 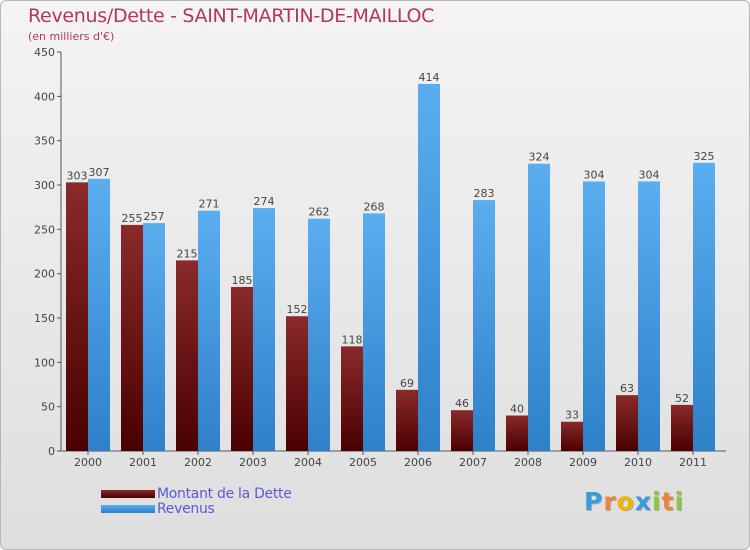 I want to click on data-label-debt: 40, so click(x=517, y=409).